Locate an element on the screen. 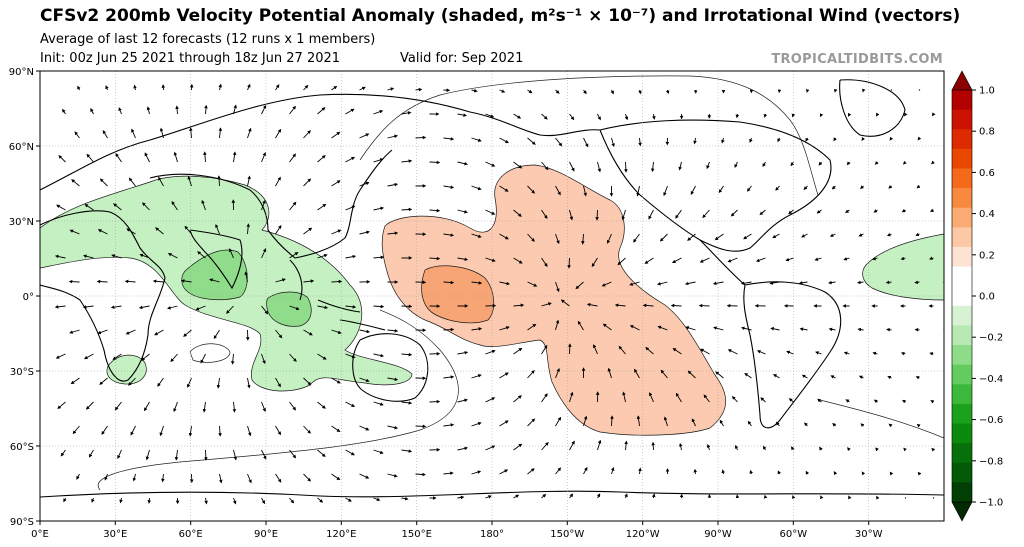  strong-negative-anomaly-india is located at coordinates (214, 275).